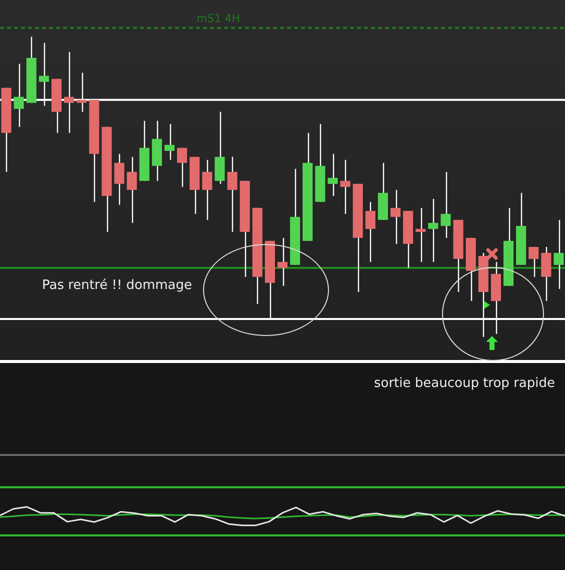 The image size is (565, 570). I want to click on ref-line-label: mS1 4H, so click(218, 19).